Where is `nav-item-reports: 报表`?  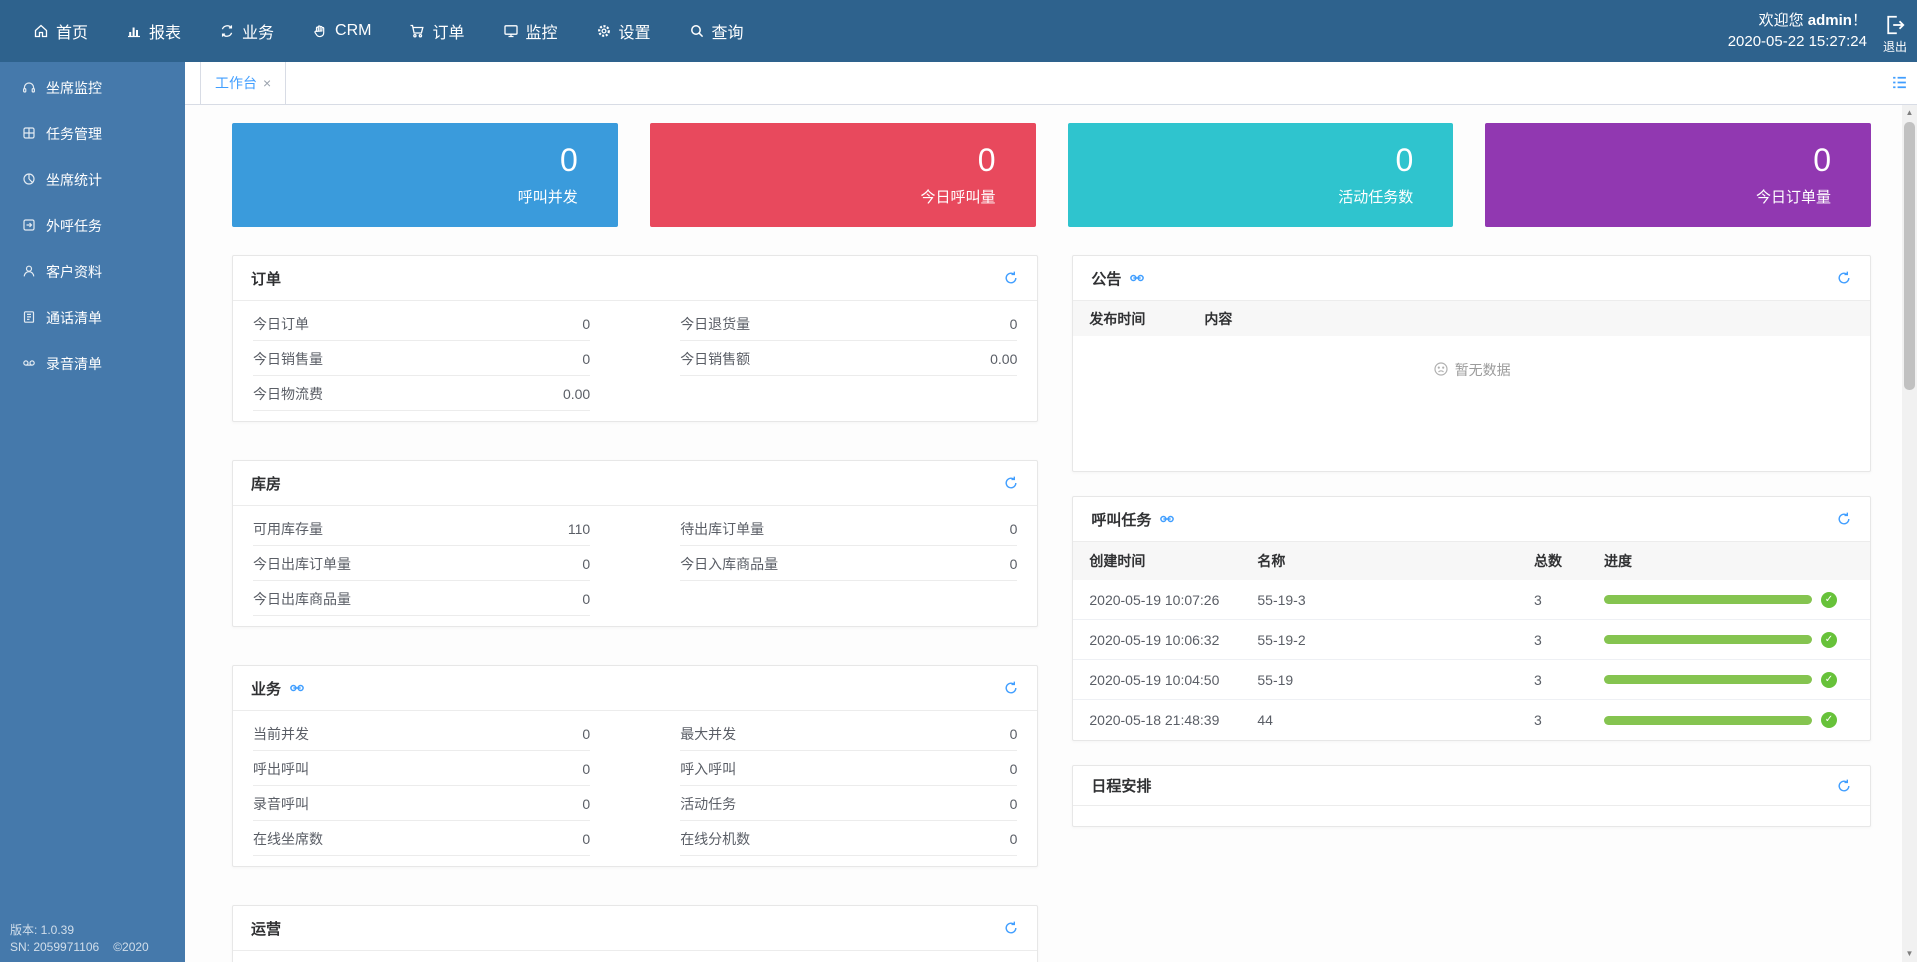 nav-item-reports: 报表 is located at coordinates (153, 31).